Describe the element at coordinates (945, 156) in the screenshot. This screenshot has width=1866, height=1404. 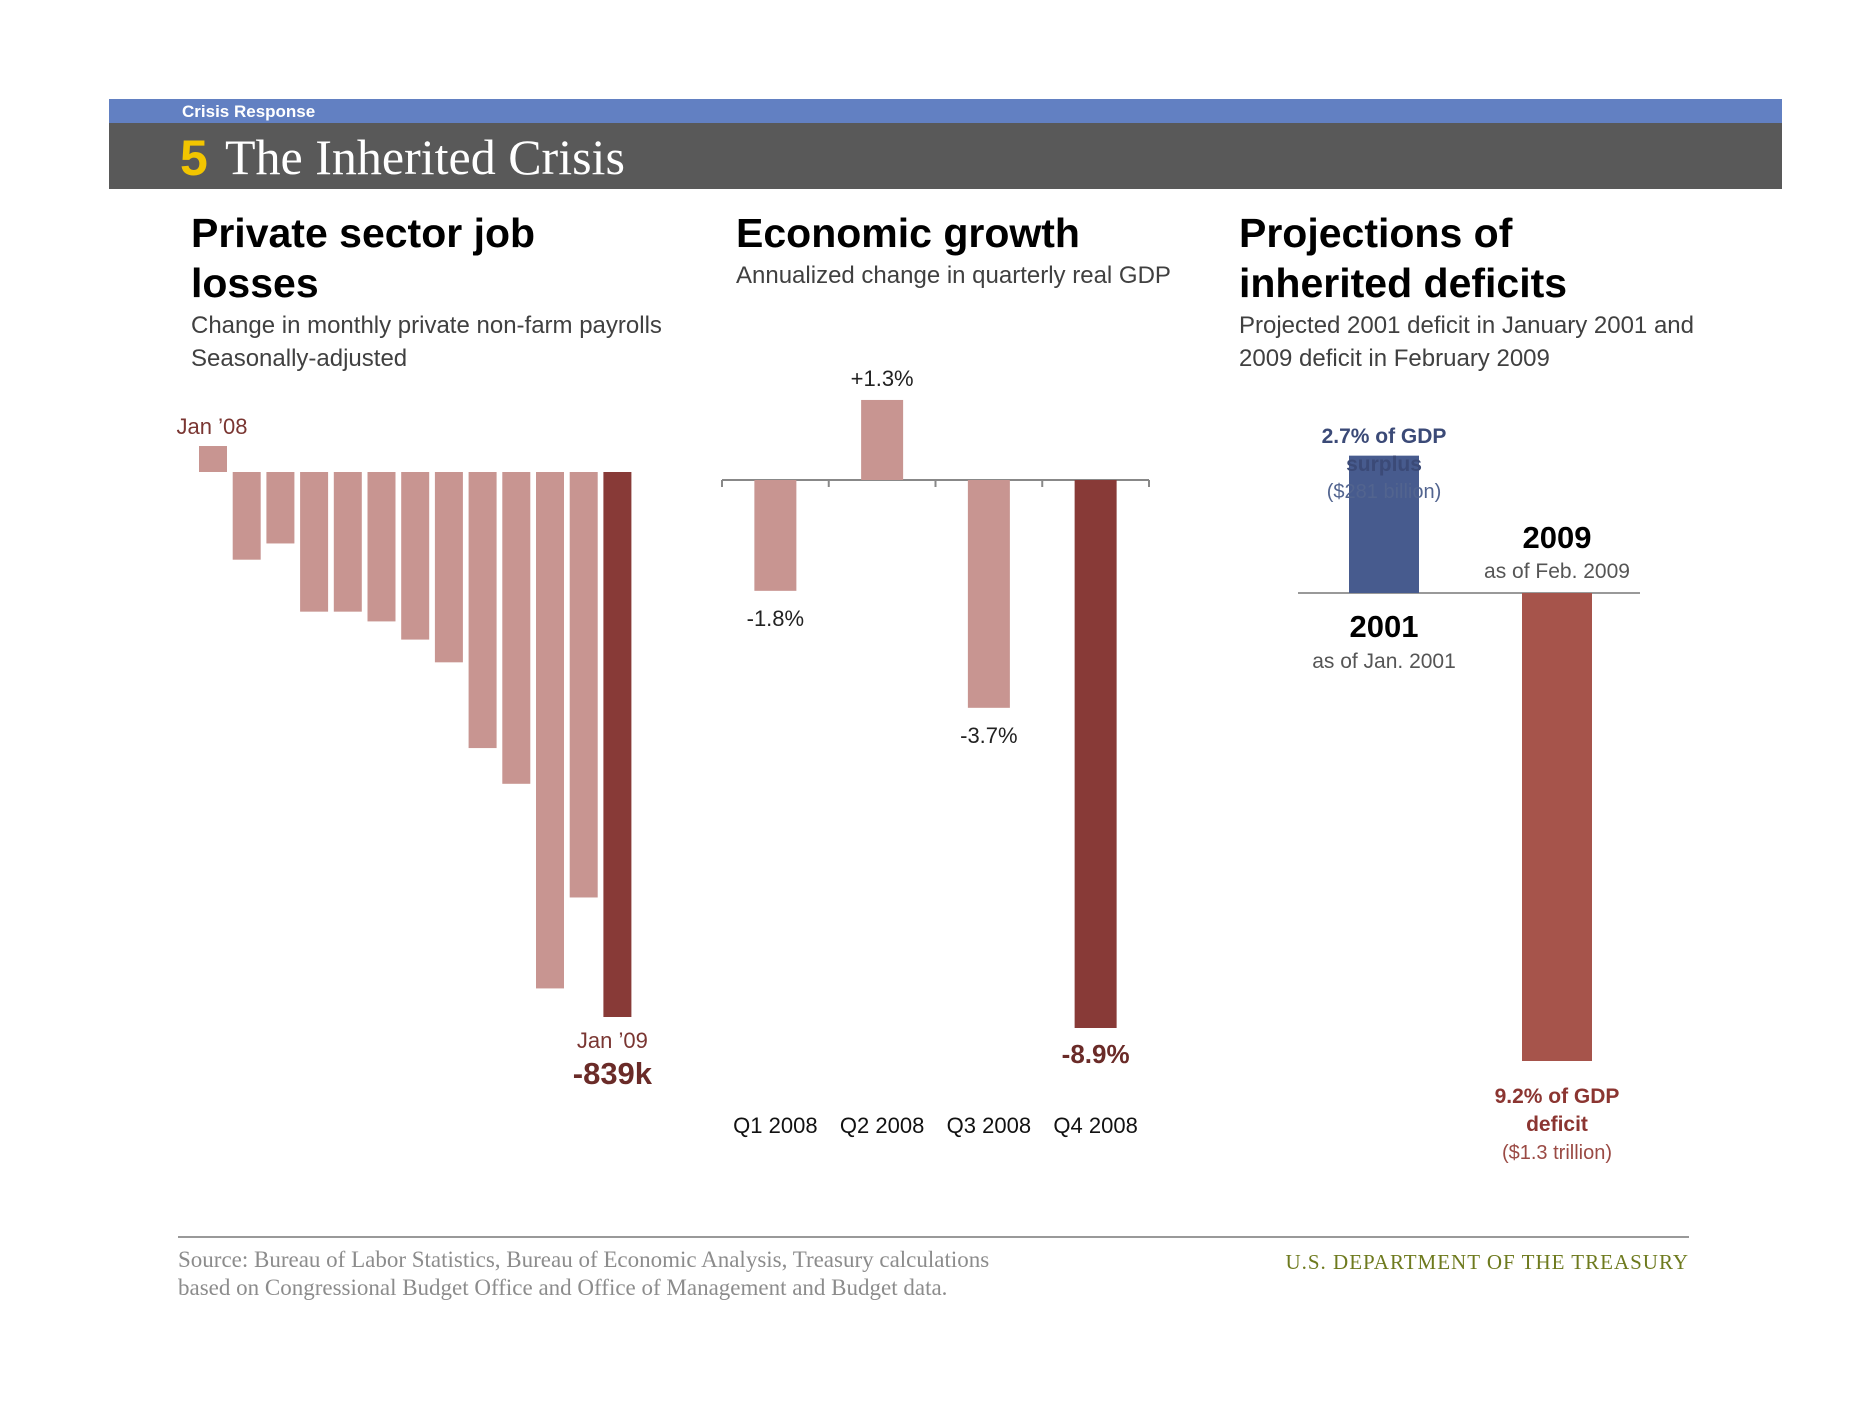
I see `header-title-bar` at that location.